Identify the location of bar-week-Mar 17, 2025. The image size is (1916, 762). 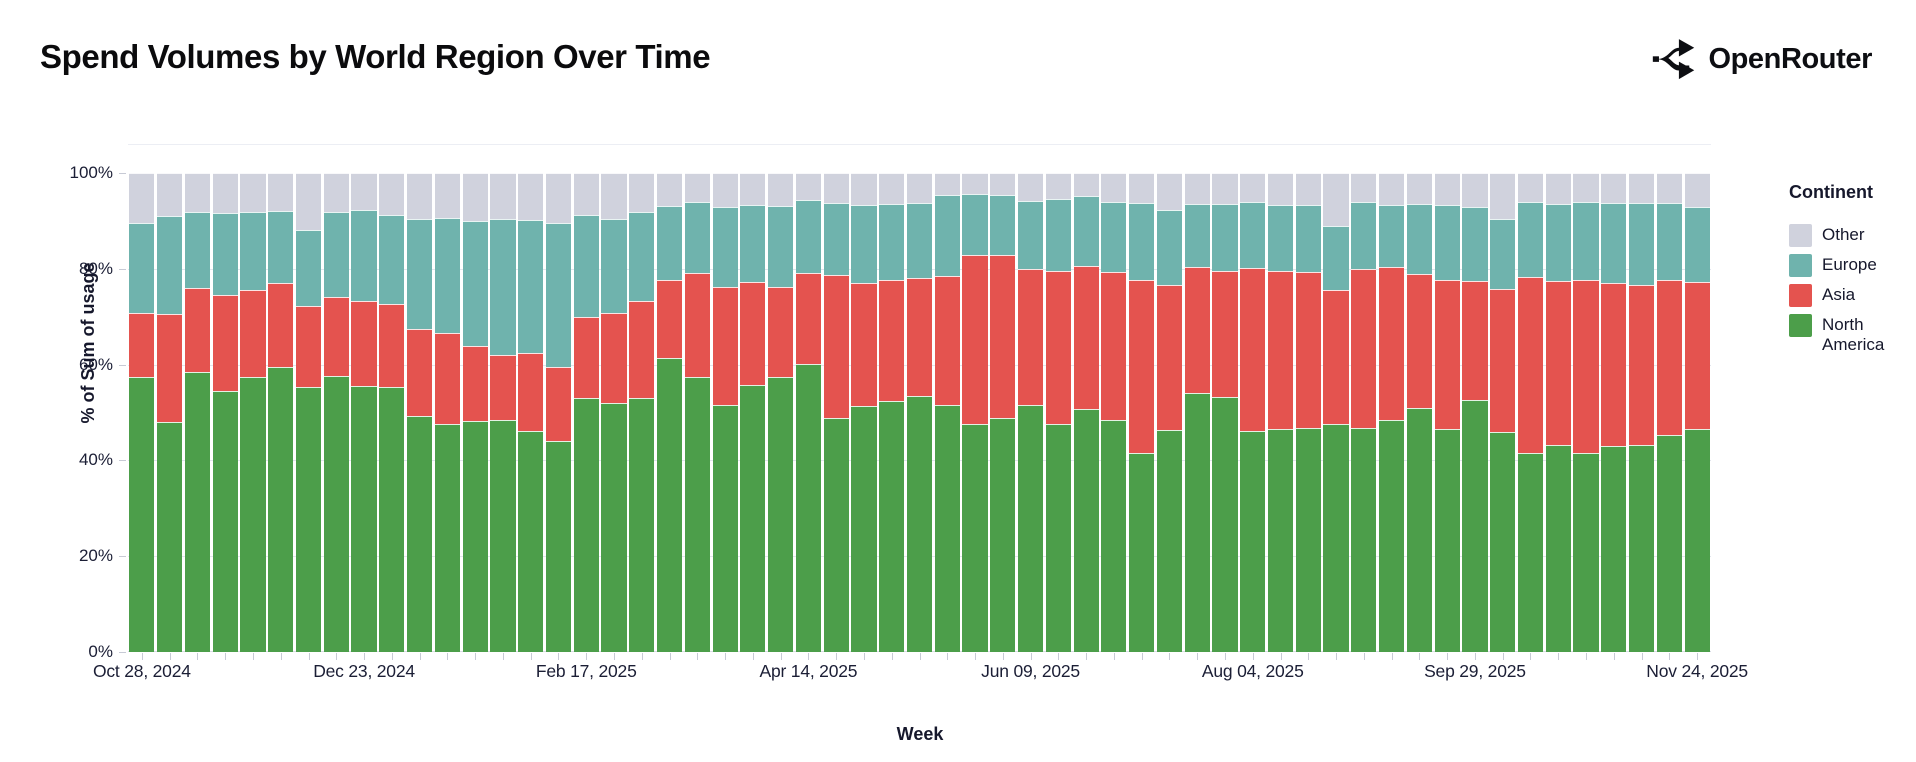
(697, 412).